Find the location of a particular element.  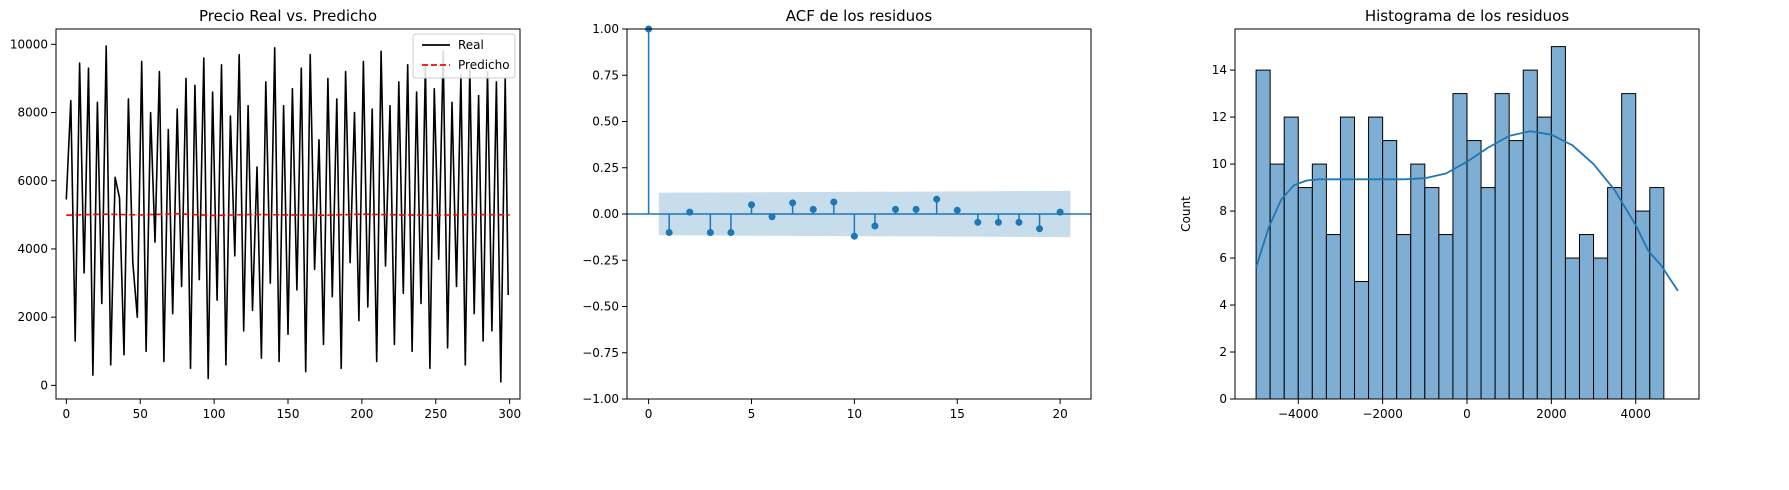

y-tick-label: 1.00 is located at coordinates (605, 29).